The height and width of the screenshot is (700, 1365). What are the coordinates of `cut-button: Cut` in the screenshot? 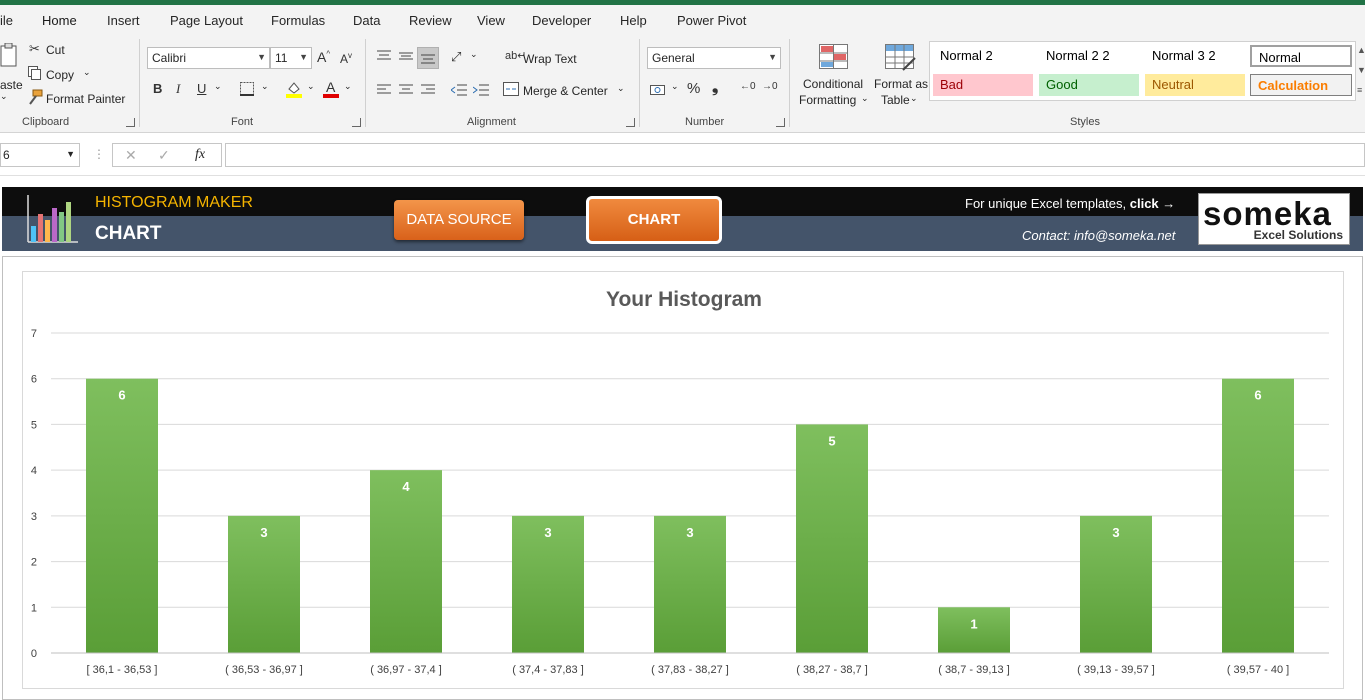 It's located at (55, 50).